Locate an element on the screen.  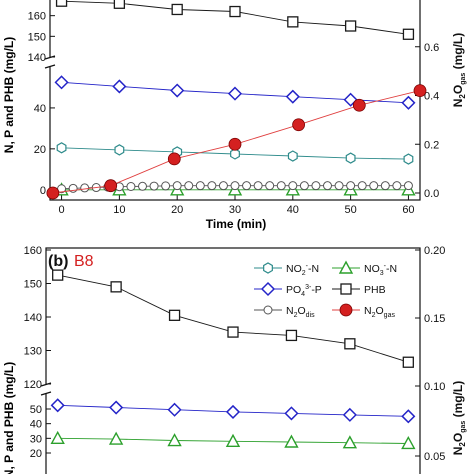
panel-a-y2tick-label: 0.6 is located at coordinates (431, 48).